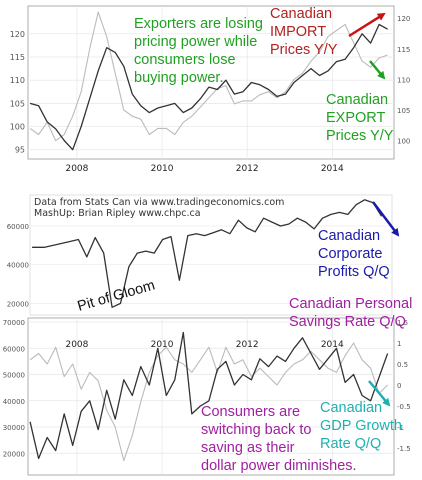 The image size is (422, 480). Describe the element at coordinates (14, 428) in the screenshot. I see `savings-left-tick: 30000` at that location.